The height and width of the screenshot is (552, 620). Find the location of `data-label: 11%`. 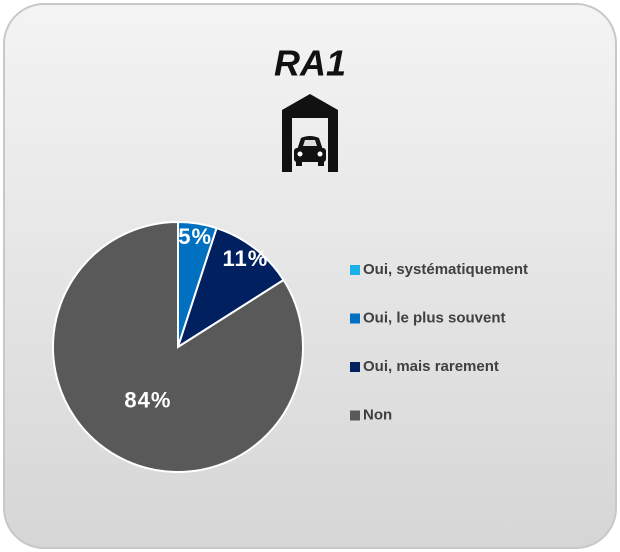

data-label: 11% is located at coordinates (246, 258).